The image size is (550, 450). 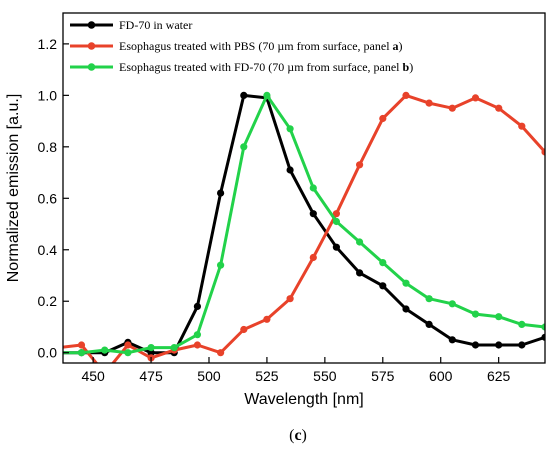 I want to click on y-tick-label: 0.4, so click(x=48, y=250).